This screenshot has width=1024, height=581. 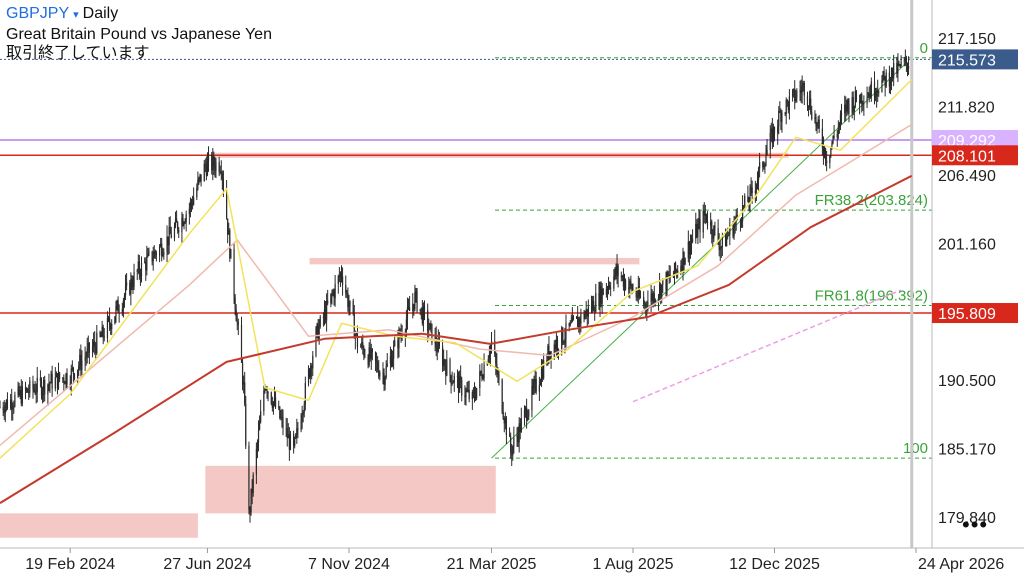 What do you see at coordinates (871, 296) in the screenshot?
I see `fib-level-label: FR61.8(196.392)` at bounding box center [871, 296].